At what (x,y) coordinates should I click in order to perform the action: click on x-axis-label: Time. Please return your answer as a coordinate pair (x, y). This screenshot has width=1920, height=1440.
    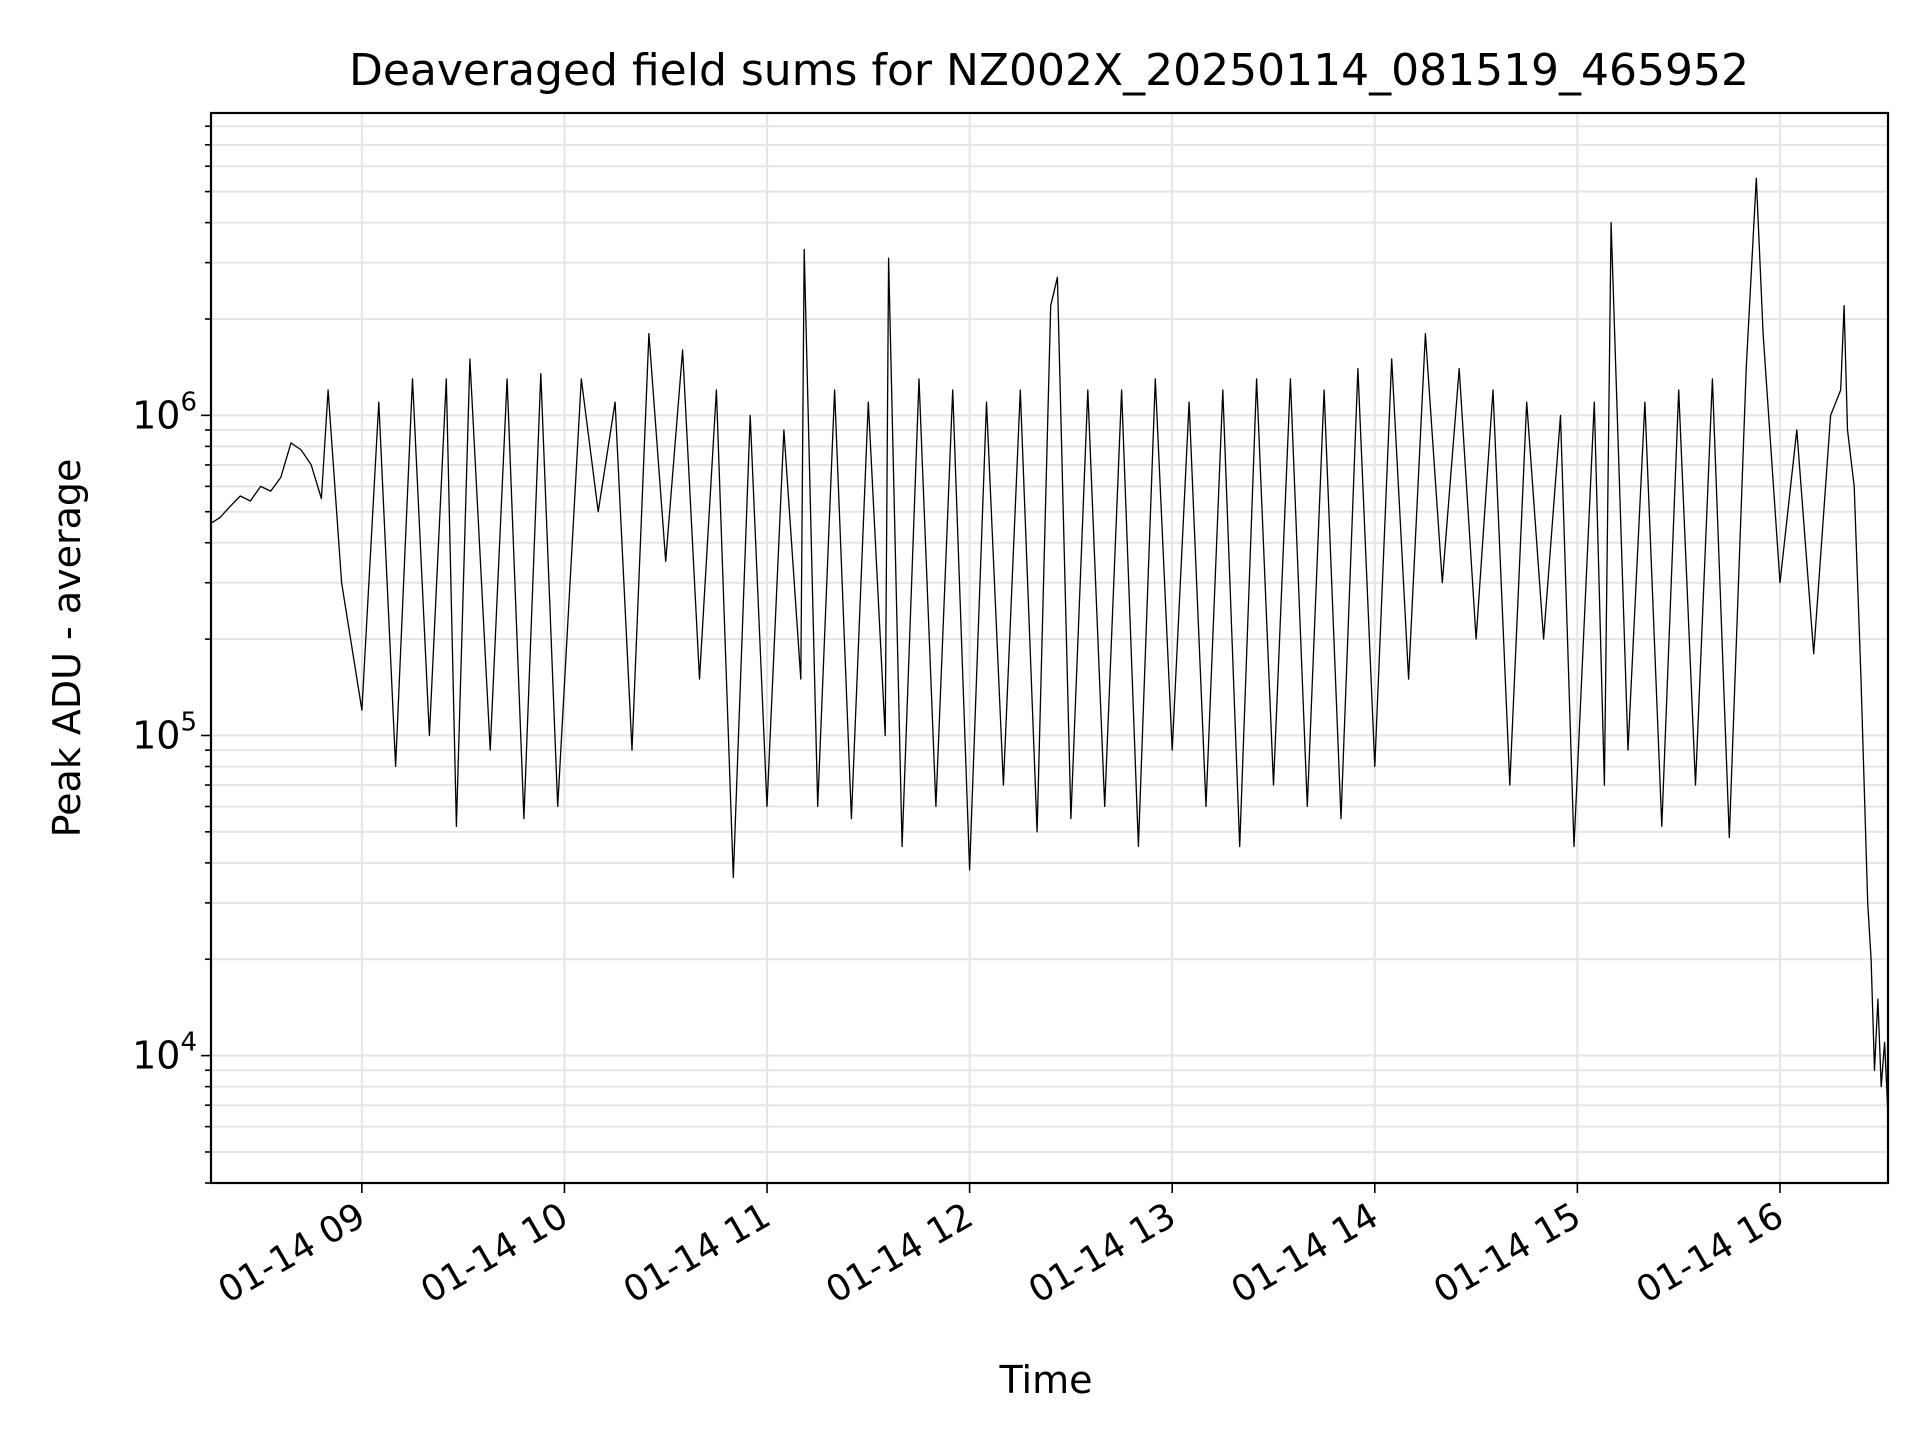
    Looking at the image, I should click on (1046, 1380).